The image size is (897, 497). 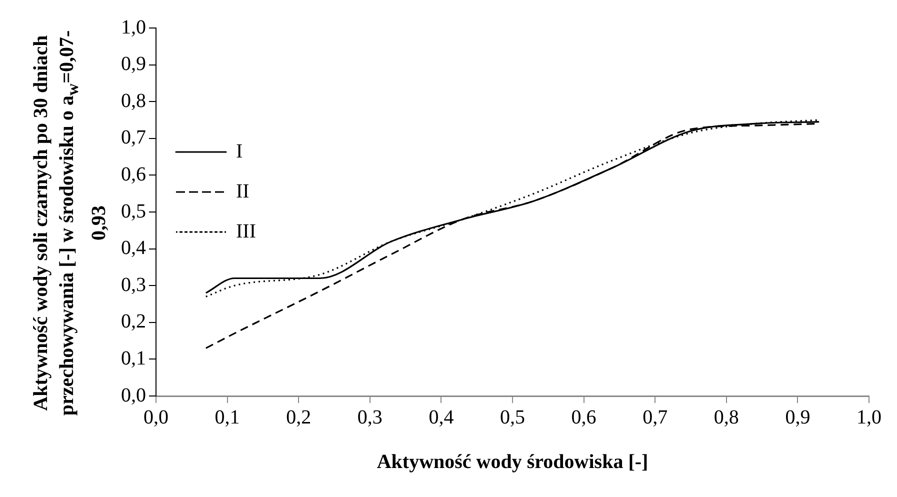 I want to click on x-tick-label: 0,4, so click(x=441, y=417).